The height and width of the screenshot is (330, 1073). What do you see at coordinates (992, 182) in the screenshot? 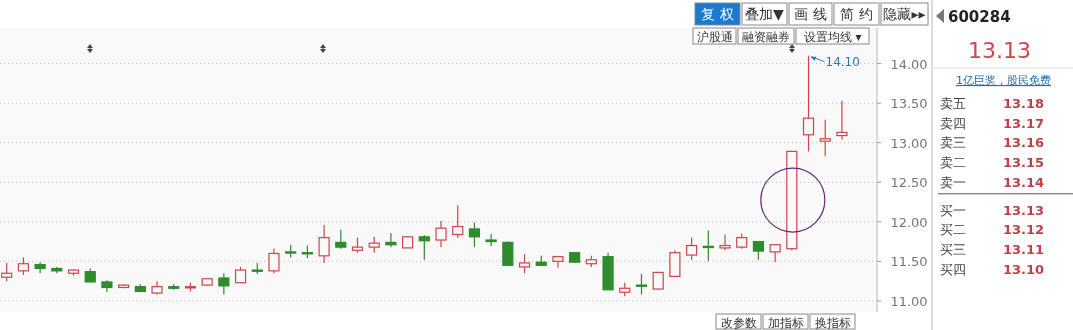
I see `text: 卖一 13.14` at bounding box center [992, 182].